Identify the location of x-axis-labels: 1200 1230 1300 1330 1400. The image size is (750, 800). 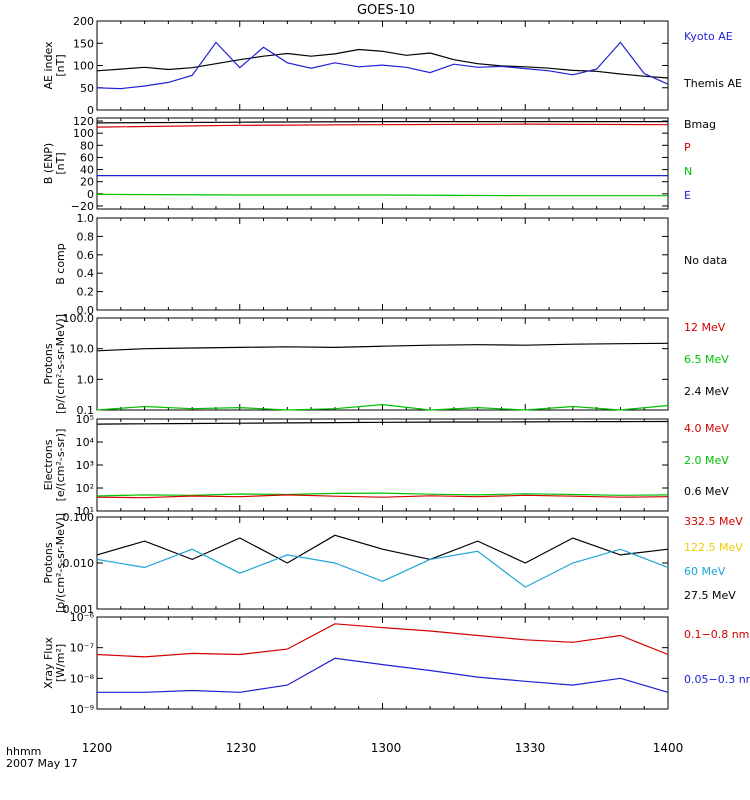
(383, 748).